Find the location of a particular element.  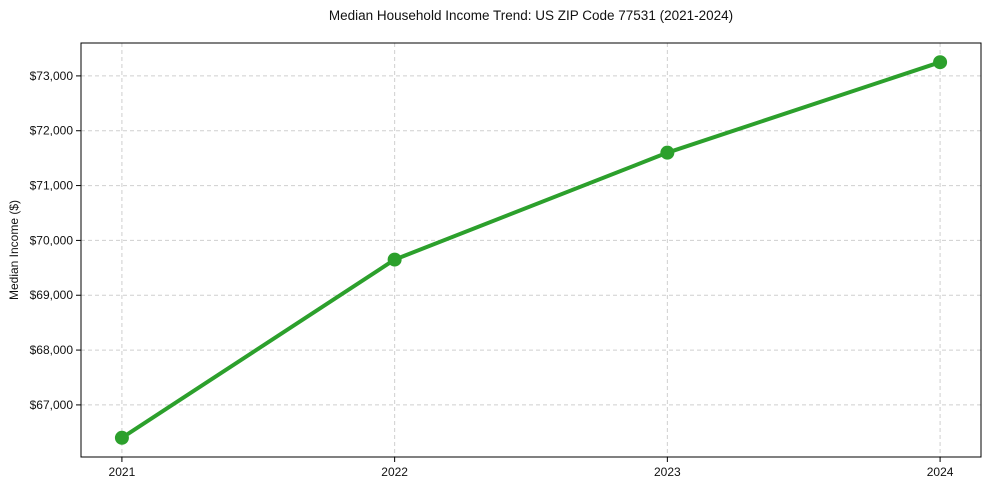

x-tick-label: 2024 is located at coordinates (940, 472).